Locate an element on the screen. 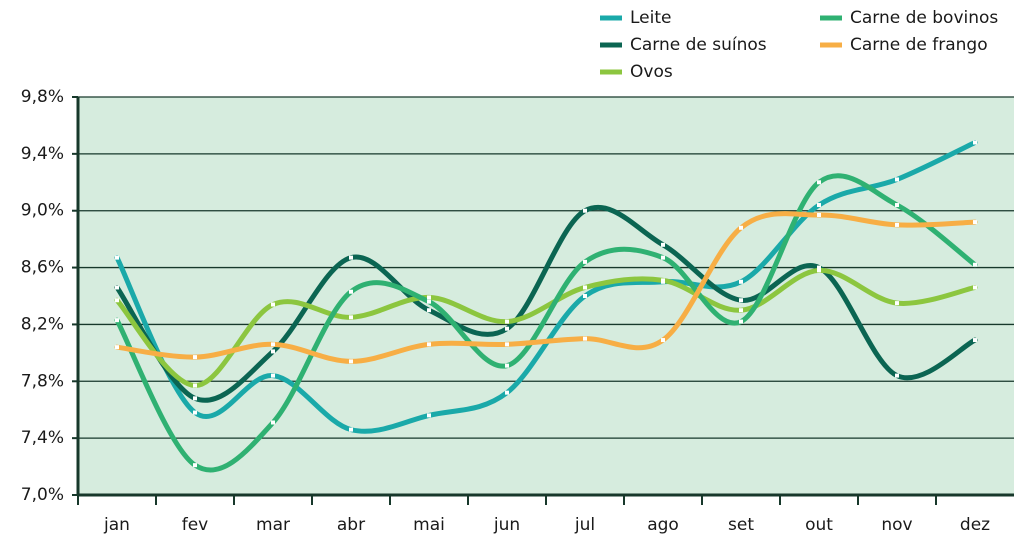  y-tick-label: 7,4% is located at coordinates (42, 438).